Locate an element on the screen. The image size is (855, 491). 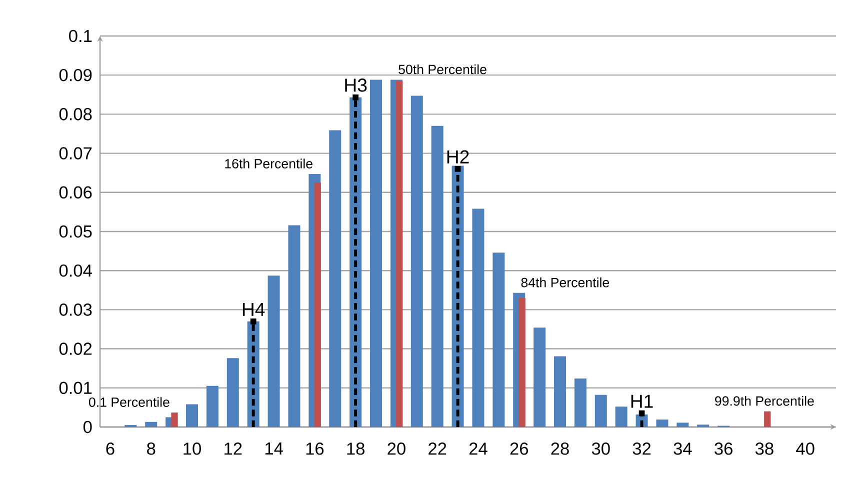
x-tick-label: 18 is located at coordinates (355, 448).